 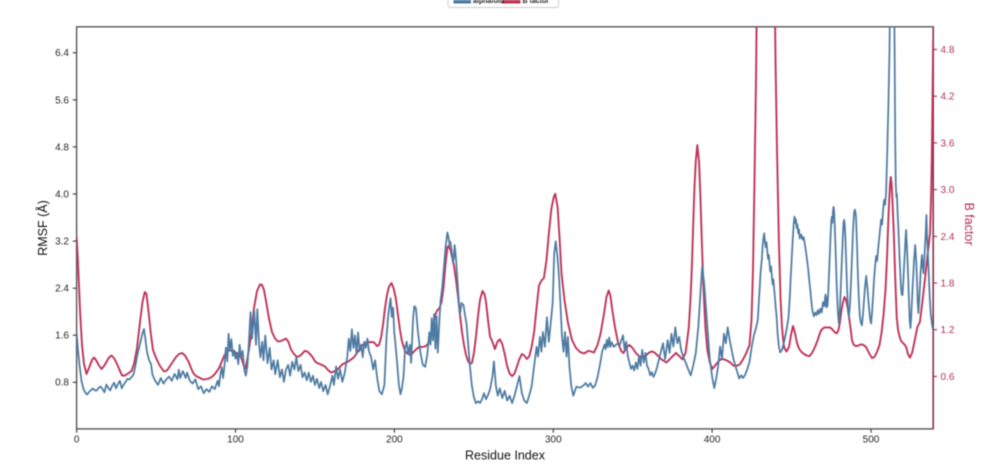 What do you see at coordinates (62, 194) in the screenshot?
I see `svg-text: 4.0` at bounding box center [62, 194].